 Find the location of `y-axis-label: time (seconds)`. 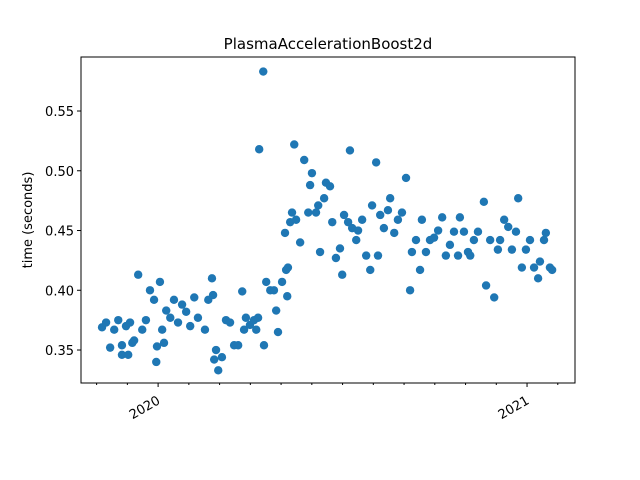

y-axis-label: time (seconds) is located at coordinates (28, 220).